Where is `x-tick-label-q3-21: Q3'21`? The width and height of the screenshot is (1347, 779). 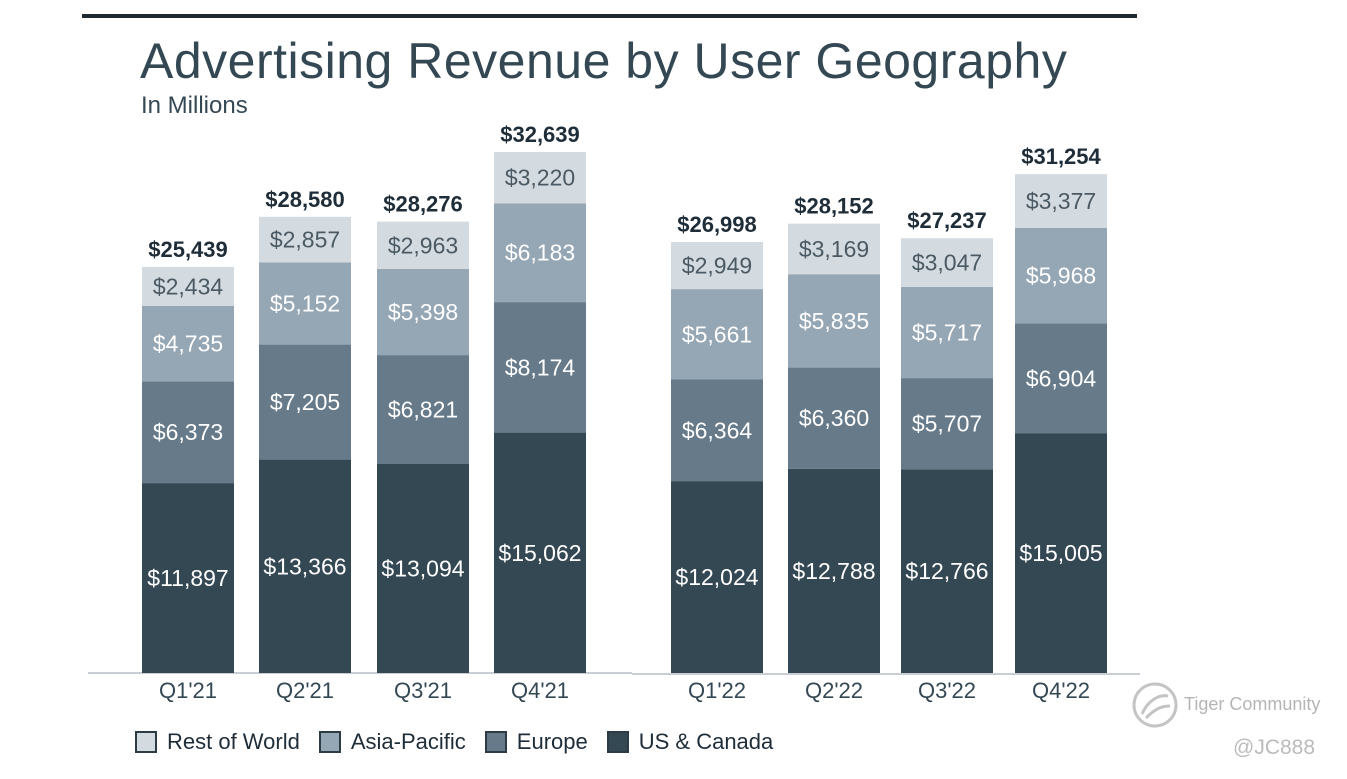
x-tick-label-q3-21: Q3'21 is located at coordinates (423, 690).